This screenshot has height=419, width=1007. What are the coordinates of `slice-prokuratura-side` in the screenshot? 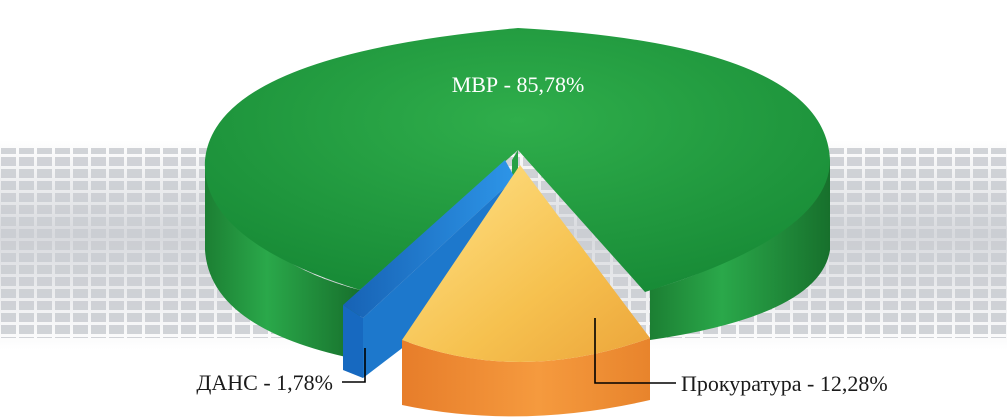 It's located at (526, 377).